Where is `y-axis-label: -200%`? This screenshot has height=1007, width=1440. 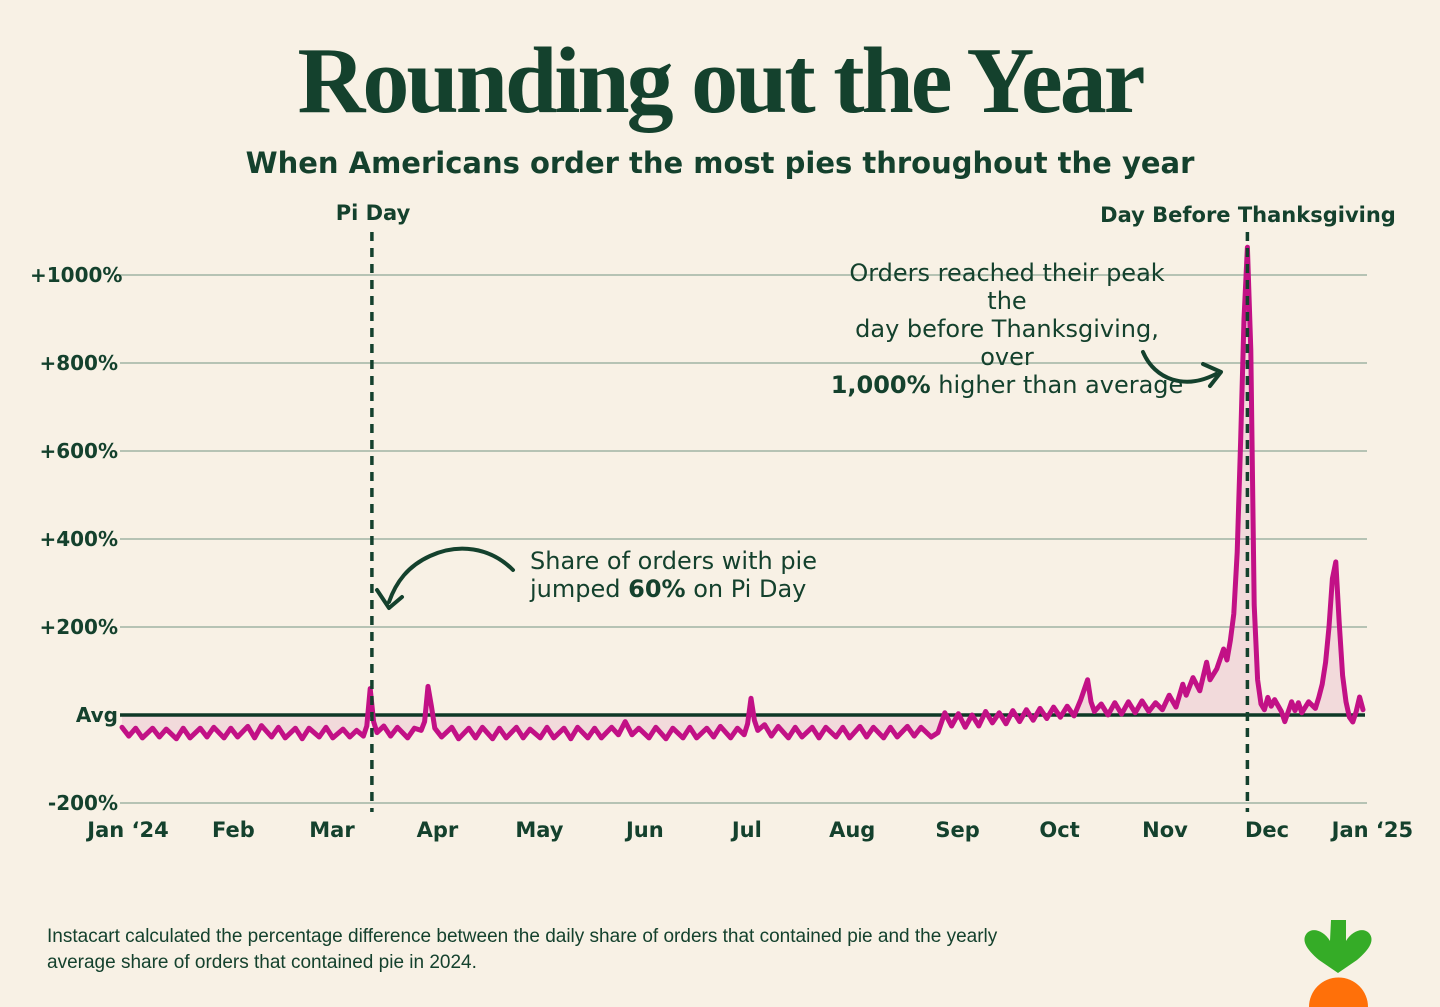 y-axis-label: -200% is located at coordinates (82, 803).